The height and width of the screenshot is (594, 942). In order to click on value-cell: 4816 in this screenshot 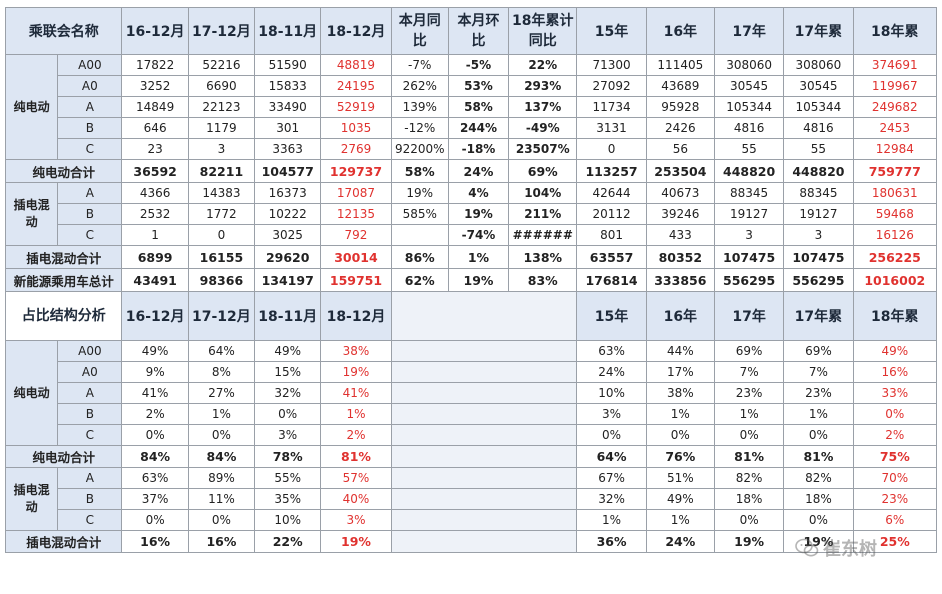, I will do `click(818, 128)`.